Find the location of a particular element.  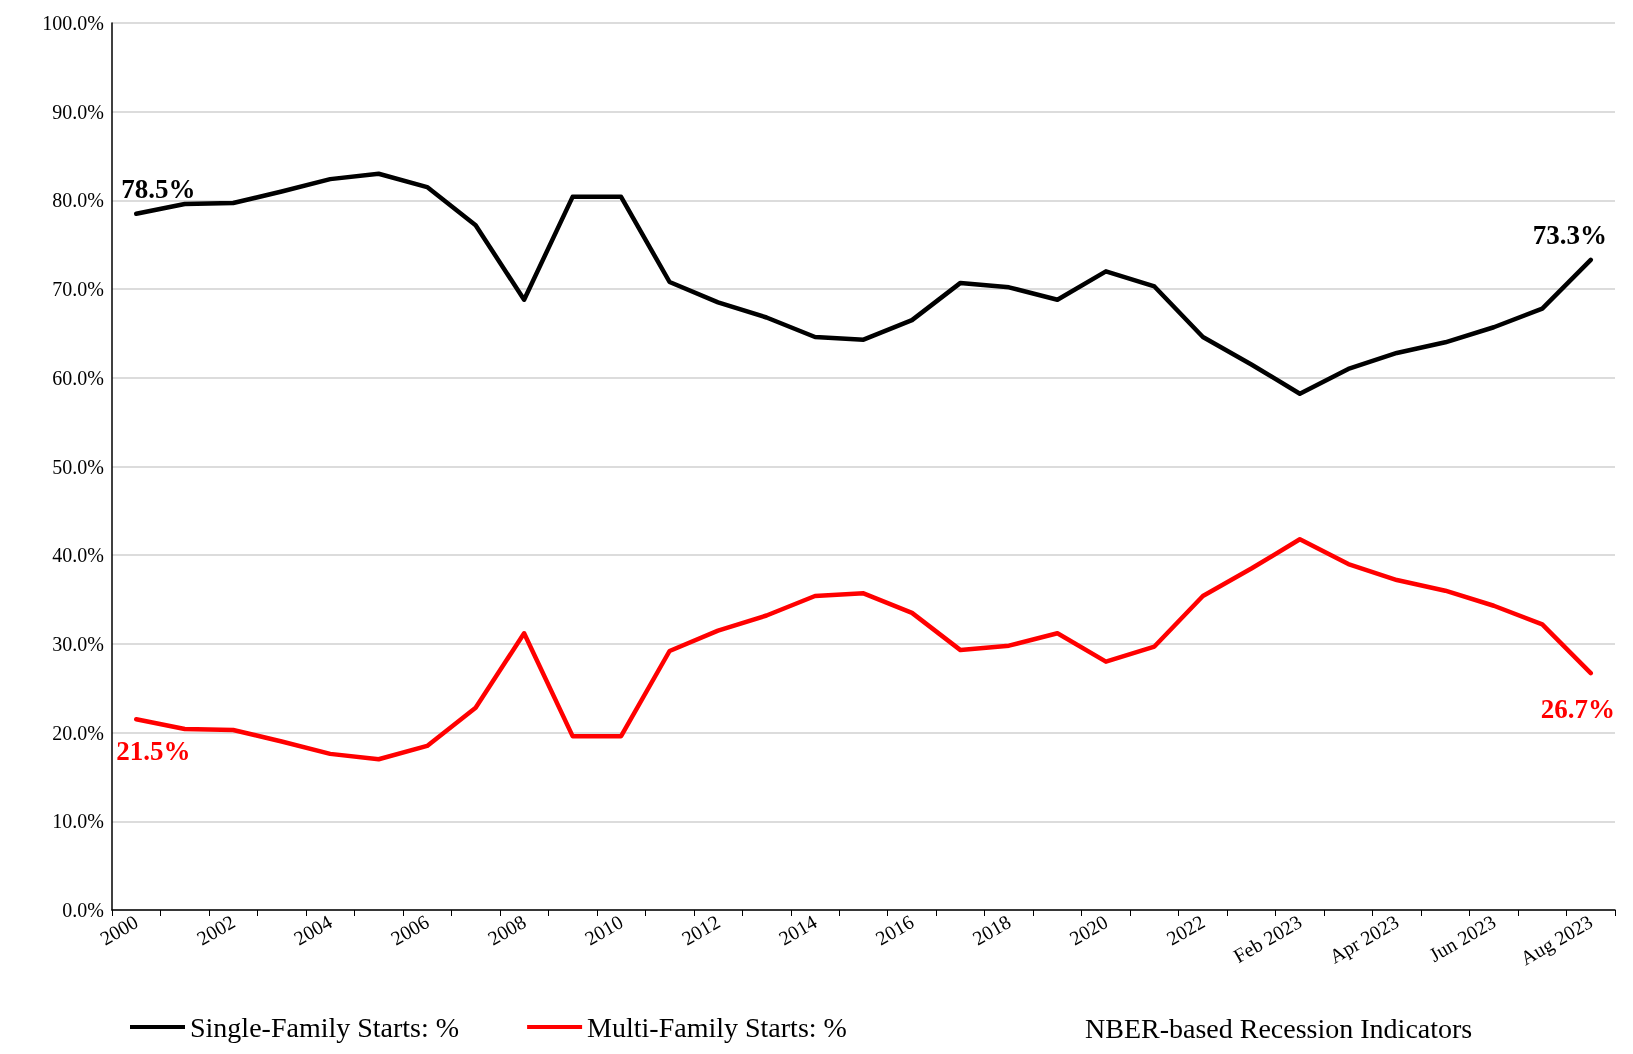

x-tick-label: 2002 is located at coordinates (216, 930).